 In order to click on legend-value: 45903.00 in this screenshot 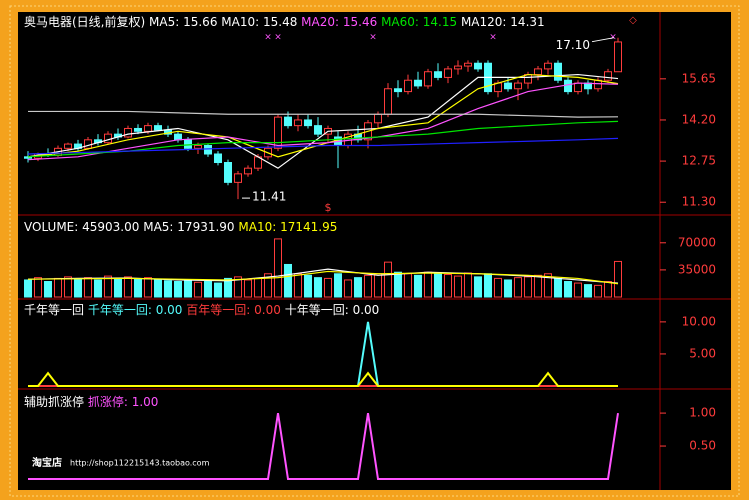, I will do `click(110, 227)`.